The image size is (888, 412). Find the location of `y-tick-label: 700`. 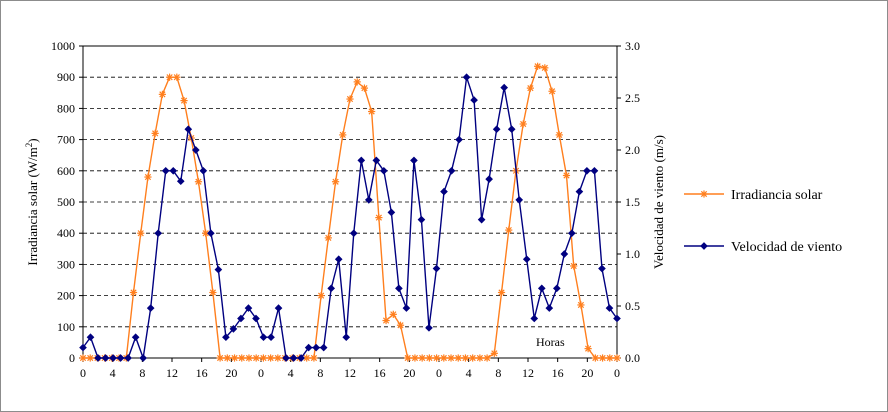

y-tick-label: 700 is located at coordinates (66, 140).